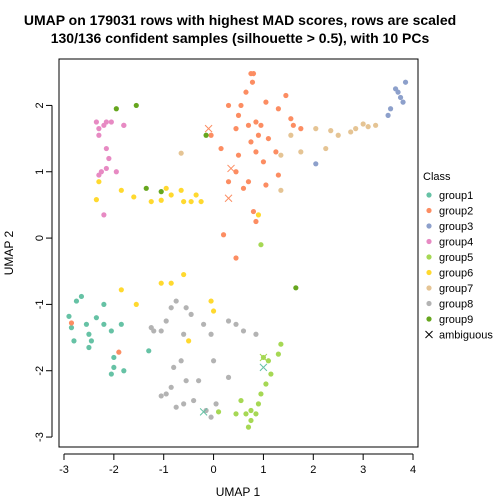  I want to click on legend-label: group2, so click(456, 212).